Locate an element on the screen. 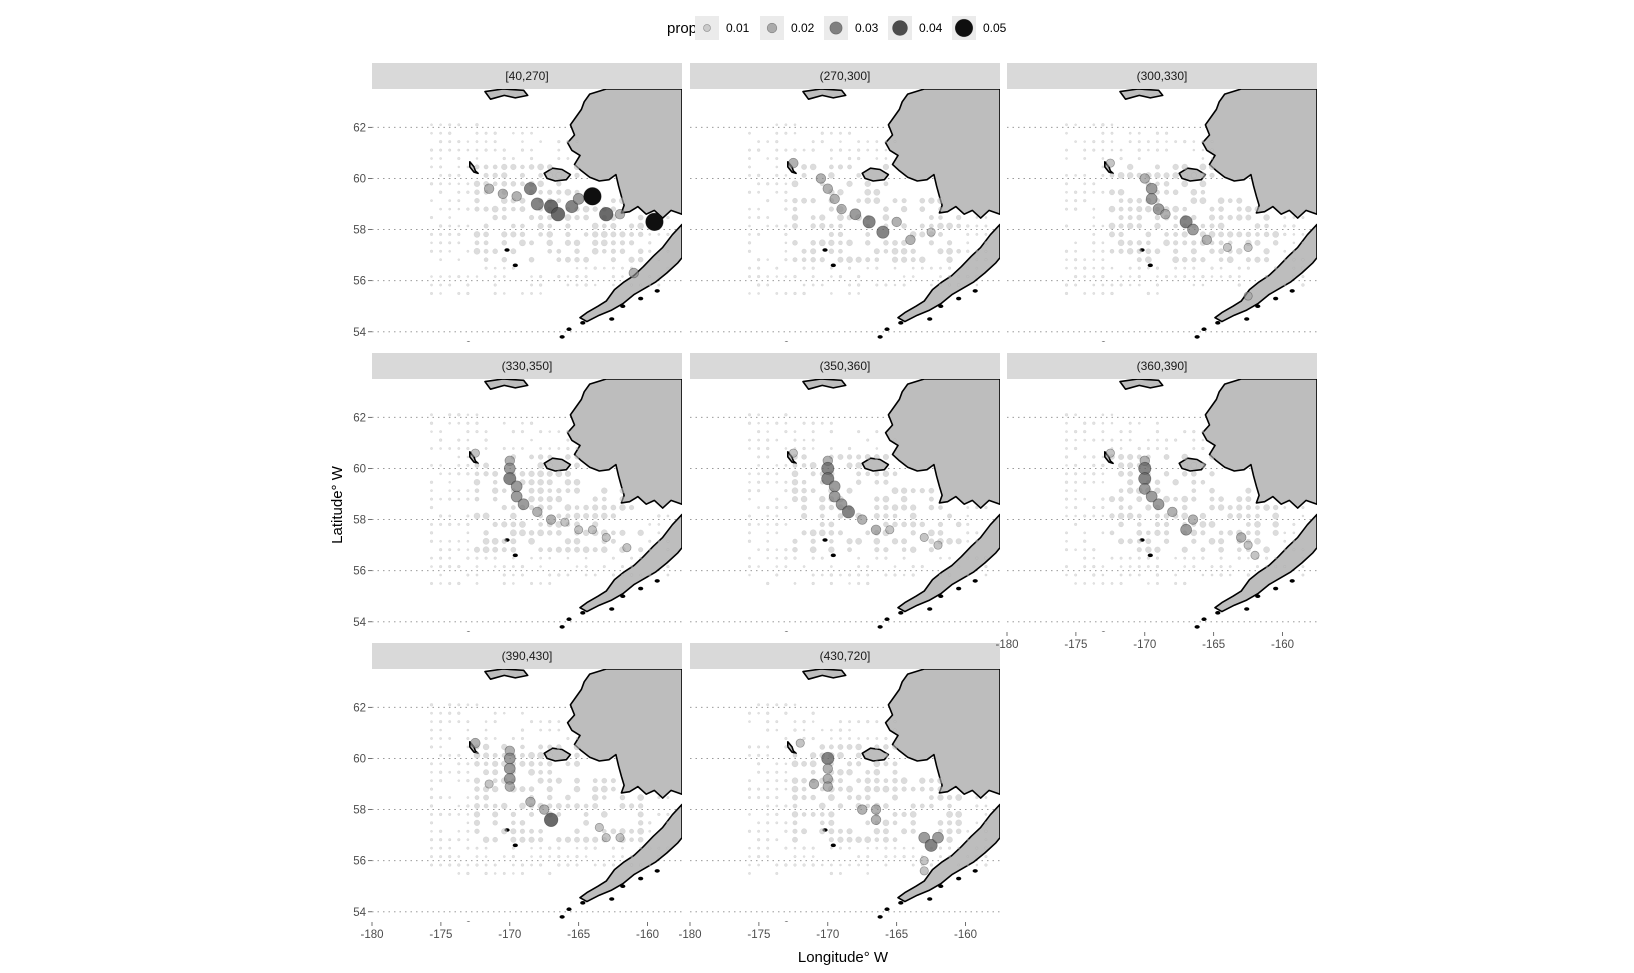 Image resolution: width=1634 pixels, height=973 pixels. facet-plot-area is located at coordinates (527, 505).